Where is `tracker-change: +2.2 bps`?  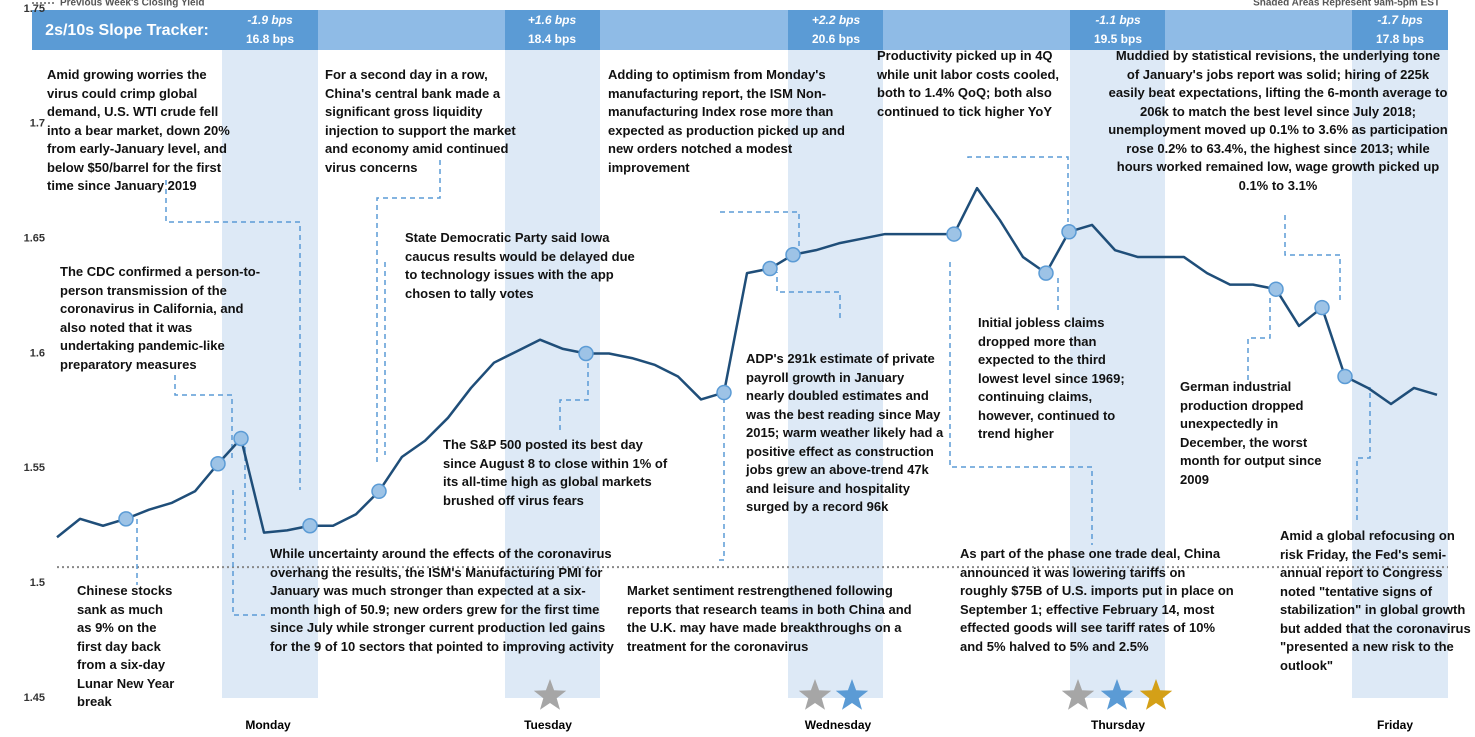 tracker-change: +2.2 bps is located at coordinates (836, 20).